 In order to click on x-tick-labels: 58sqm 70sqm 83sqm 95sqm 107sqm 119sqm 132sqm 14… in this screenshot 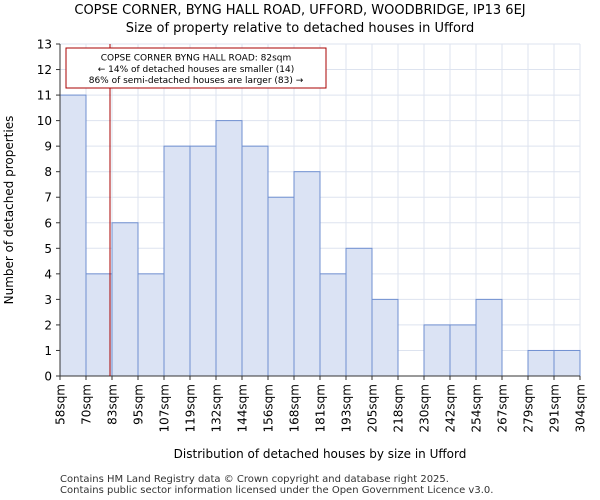, I will do `click(321, 404)`.